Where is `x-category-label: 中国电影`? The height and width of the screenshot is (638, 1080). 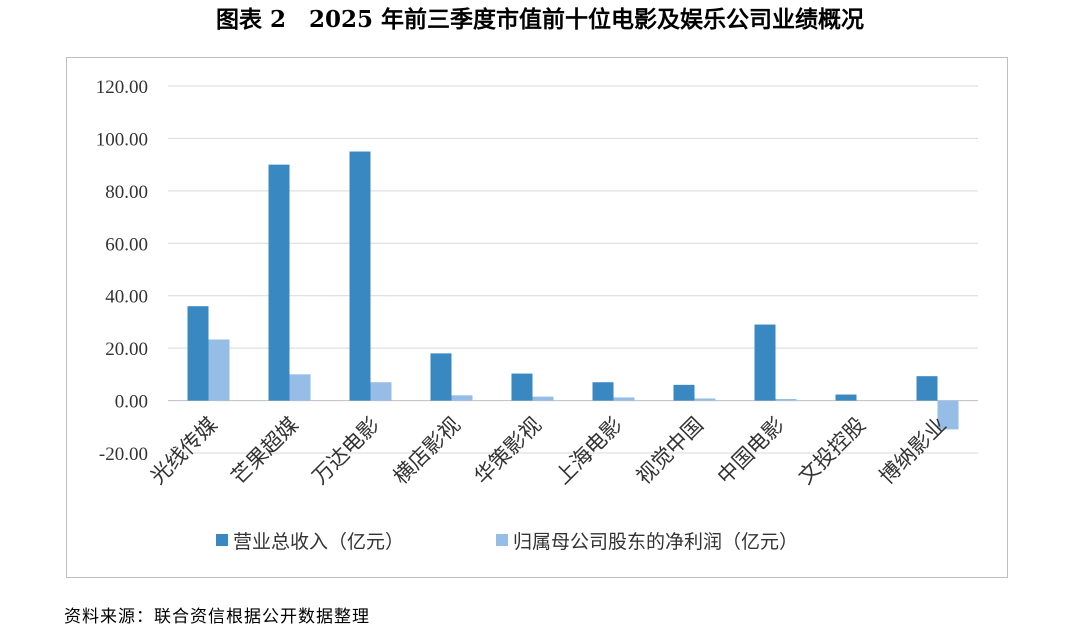 x-category-label: 中国电影 is located at coordinates (751, 451).